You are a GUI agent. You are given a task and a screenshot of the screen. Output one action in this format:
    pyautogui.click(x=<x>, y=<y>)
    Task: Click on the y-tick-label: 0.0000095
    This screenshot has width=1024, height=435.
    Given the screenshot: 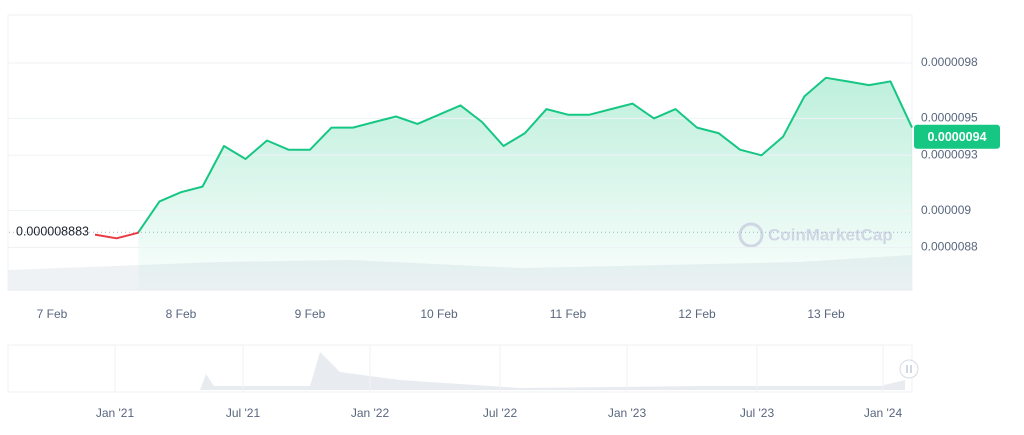 What is the action you would take?
    pyautogui.click(x=949, y=118)
    